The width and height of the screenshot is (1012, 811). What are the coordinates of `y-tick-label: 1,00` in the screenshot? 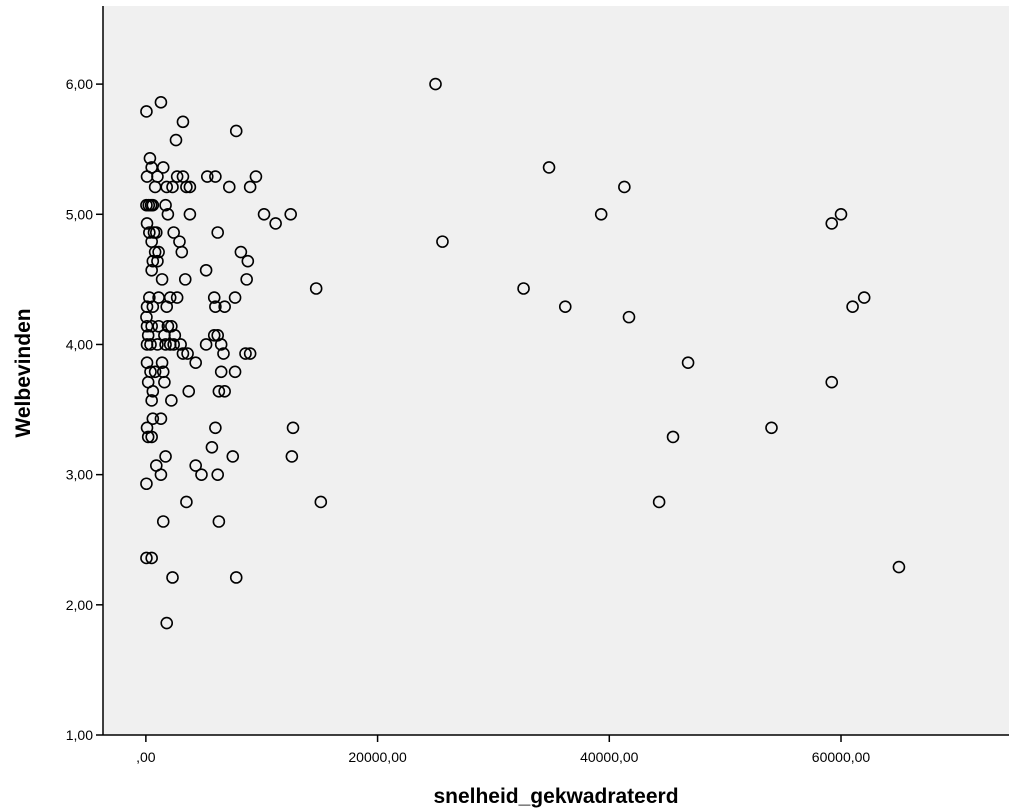 It's located at (79, 735).